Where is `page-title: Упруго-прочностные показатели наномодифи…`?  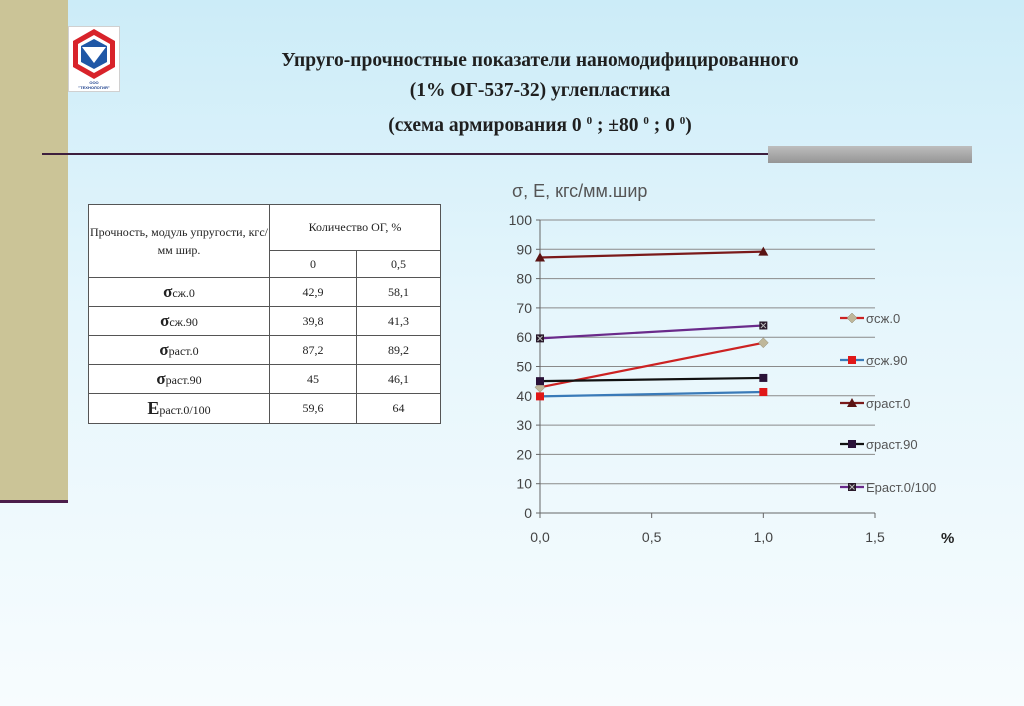 page-title: Упруго-прочностные показатели наномодифи… is located at coordinates (540, 93).